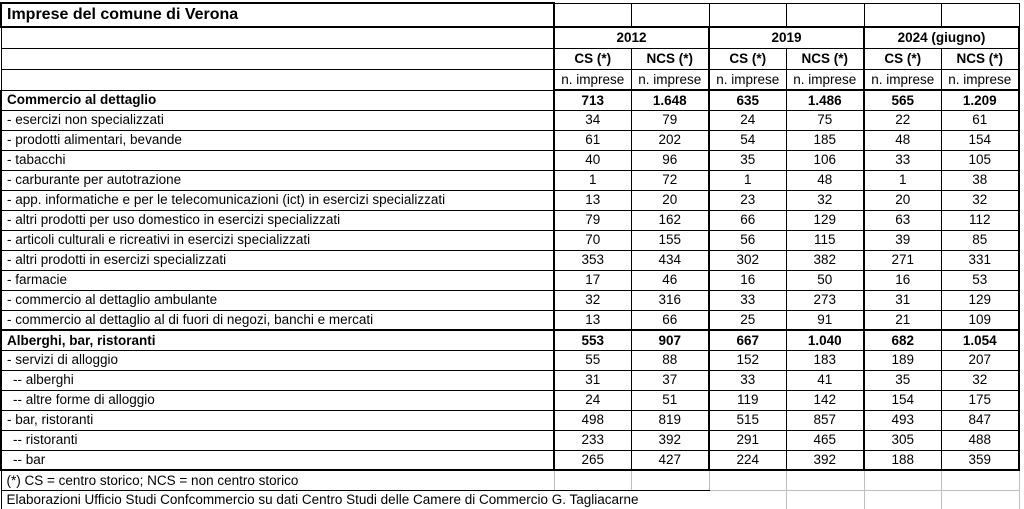 This screenshot has width=1024, height=509. I want to click on cell-value: 359, so click(980, 460).